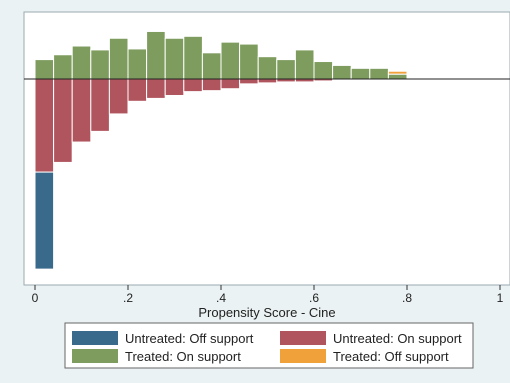 The height and width of the screenshot is (383, 510). I want to click on legend-box, so click(269, 345).